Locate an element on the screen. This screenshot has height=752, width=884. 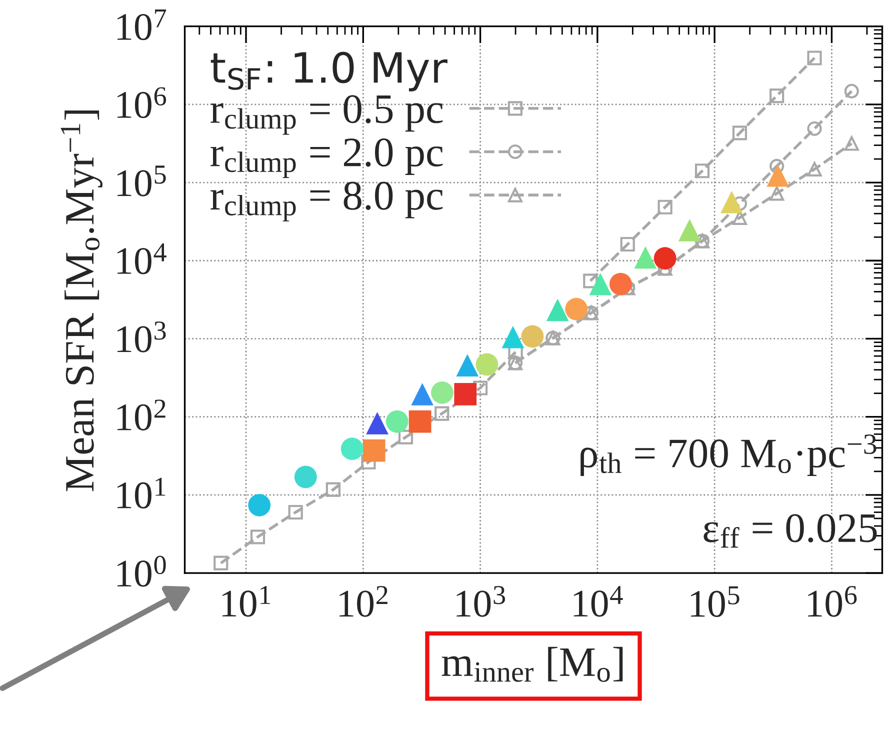
x-tick-label: 10$^{4}$ is located at coordinates (598, 601).